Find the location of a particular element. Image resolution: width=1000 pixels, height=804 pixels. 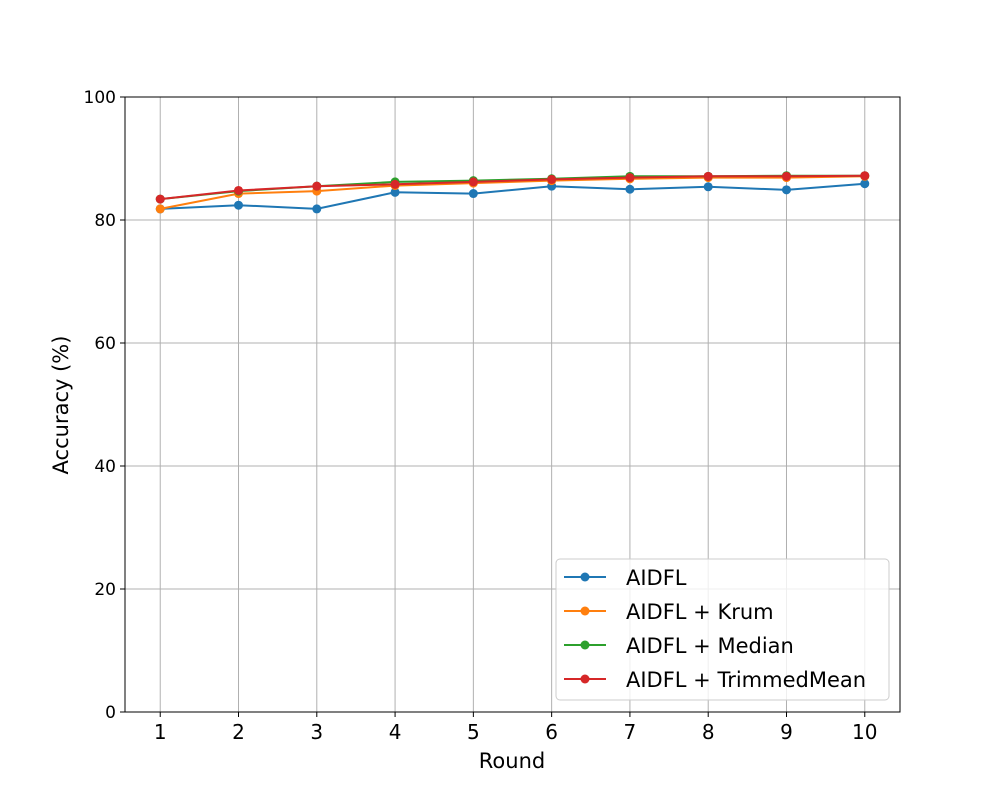

legend-label: AIDFL is located at coordinates (656, 578).